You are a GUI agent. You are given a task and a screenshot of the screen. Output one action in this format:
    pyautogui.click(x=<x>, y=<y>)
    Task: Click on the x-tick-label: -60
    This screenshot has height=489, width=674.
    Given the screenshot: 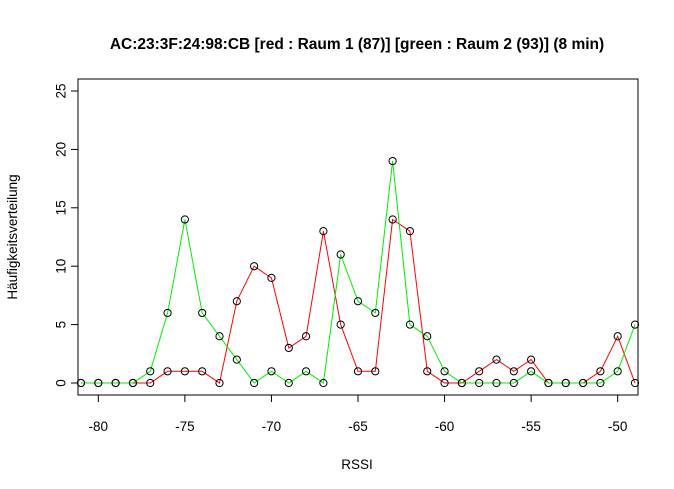 What is the action you would take?
    pyautogui.click(x=445, y=426)
    